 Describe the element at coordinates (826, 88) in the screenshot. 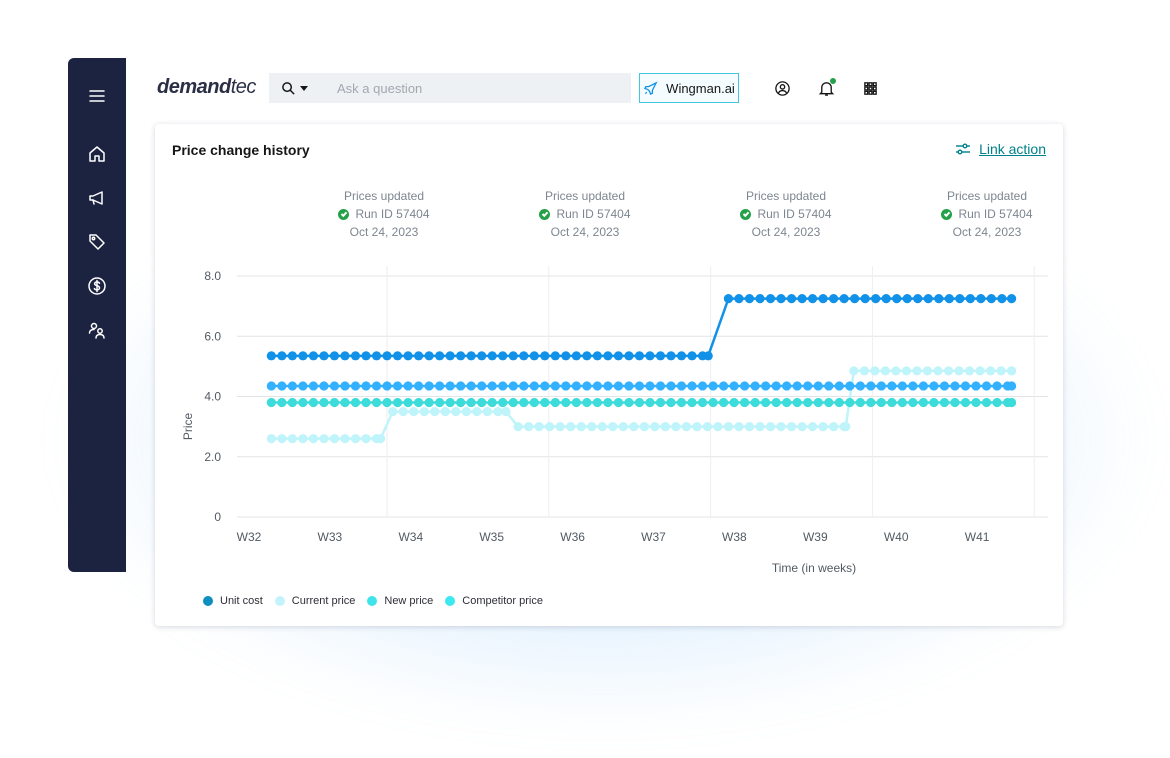

I see `notifications-button` at that location.